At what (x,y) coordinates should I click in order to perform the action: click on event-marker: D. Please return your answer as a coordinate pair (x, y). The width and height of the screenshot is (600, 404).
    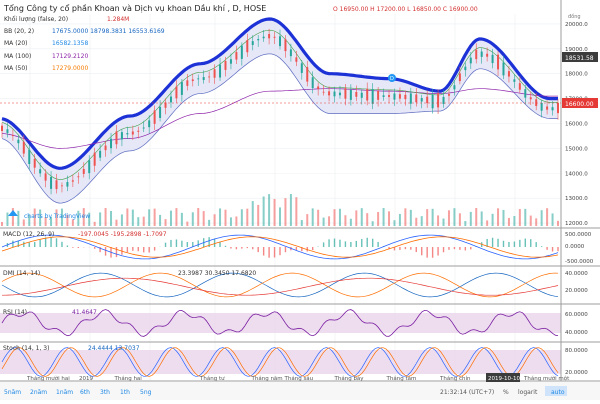
    Looking at the image, I should click on (392, 78).